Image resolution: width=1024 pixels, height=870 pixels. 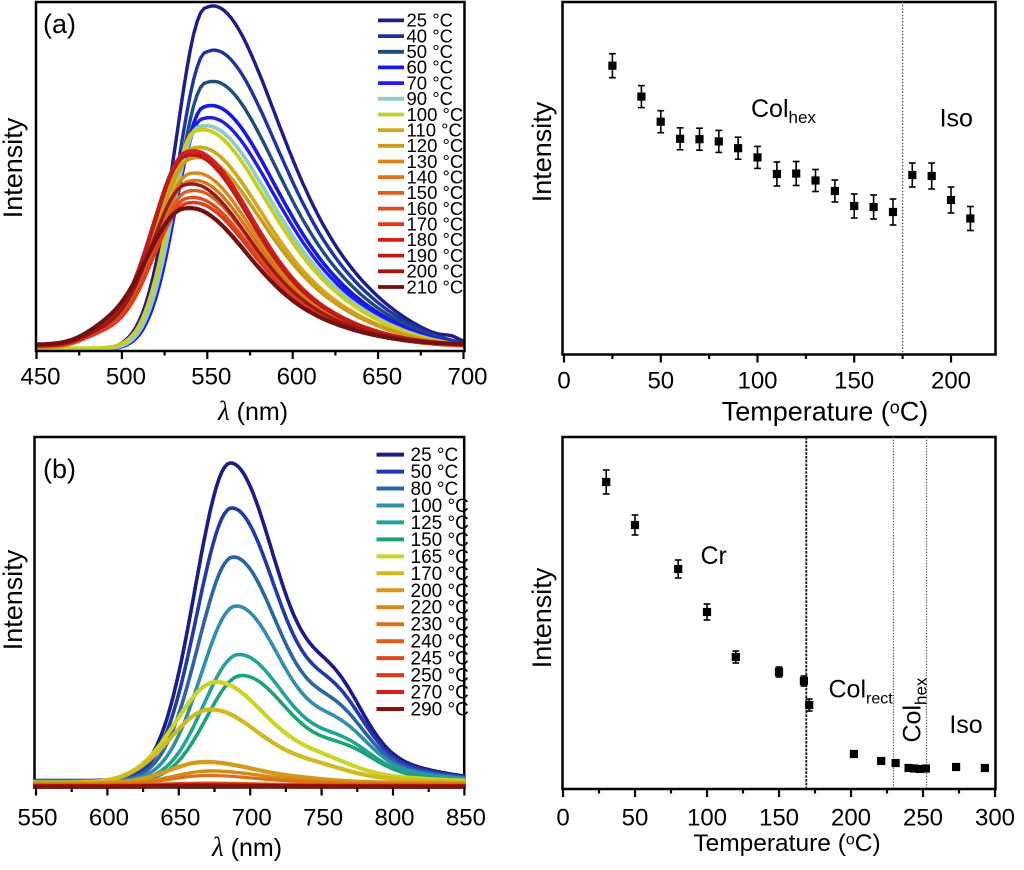 I want to click on svg-text: 220 °C, so click(x=440, y=608).